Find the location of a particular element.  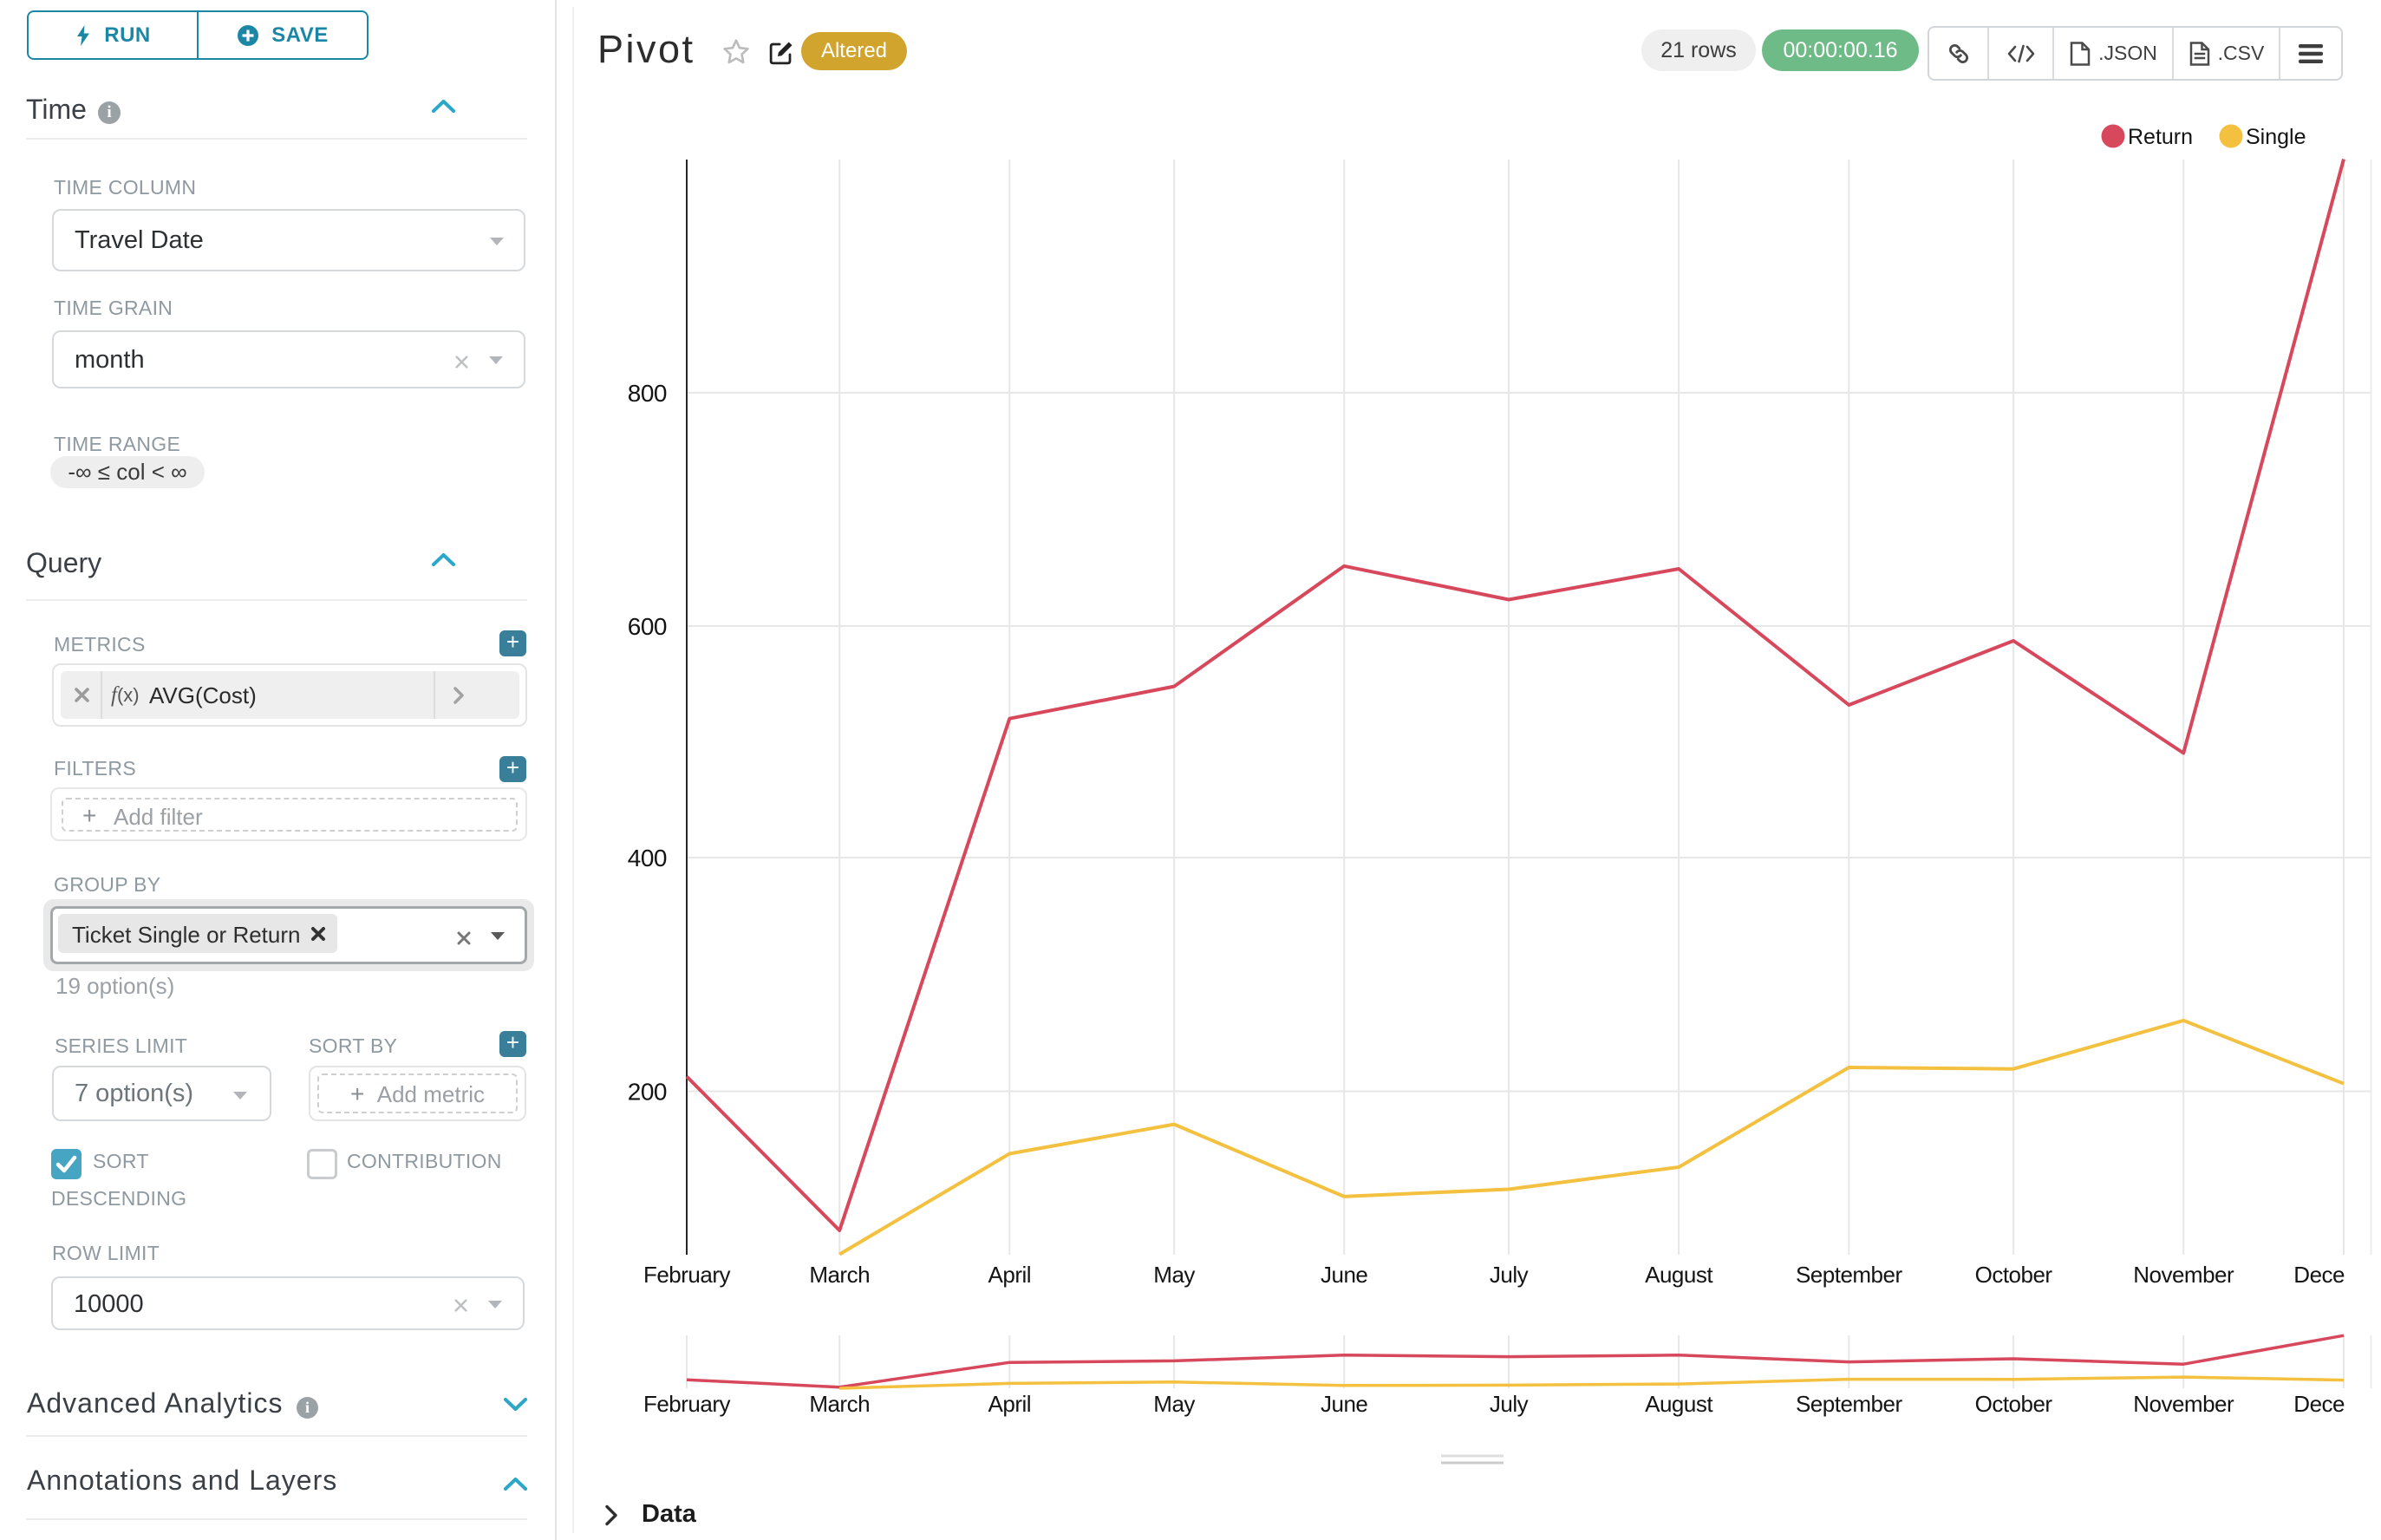

svg-text: 800 is located at coordinates (648, 393).